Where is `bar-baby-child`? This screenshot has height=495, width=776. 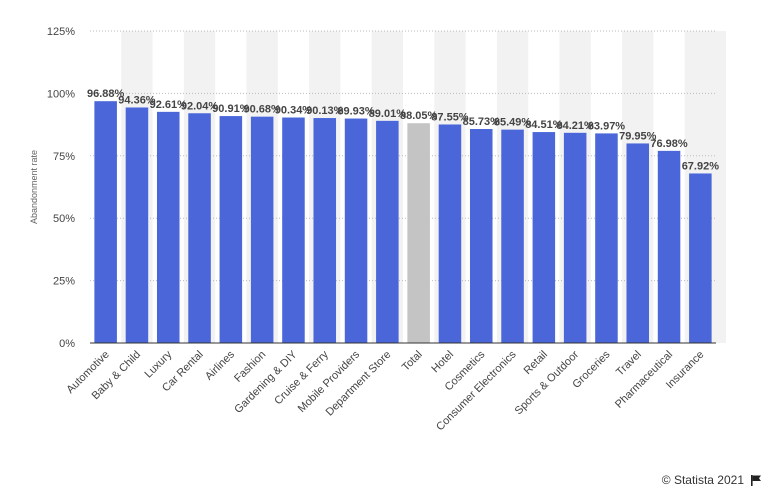 bar-baby-child is located at coordinates (137, 225).